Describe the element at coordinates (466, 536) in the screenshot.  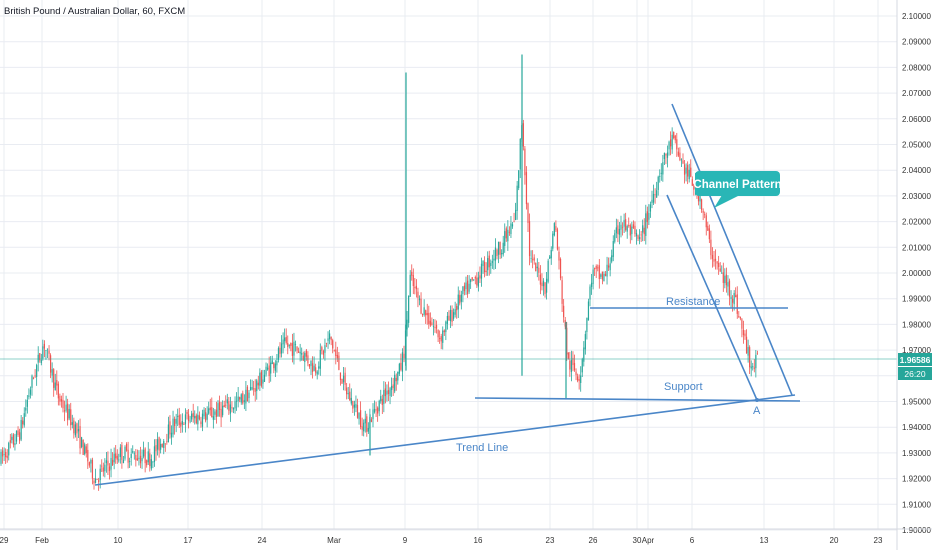
I see `time-axis: 29 Feb 10 17 24 Mar 9 16 23 26 30 Apr 6 13 20 23` at that location.